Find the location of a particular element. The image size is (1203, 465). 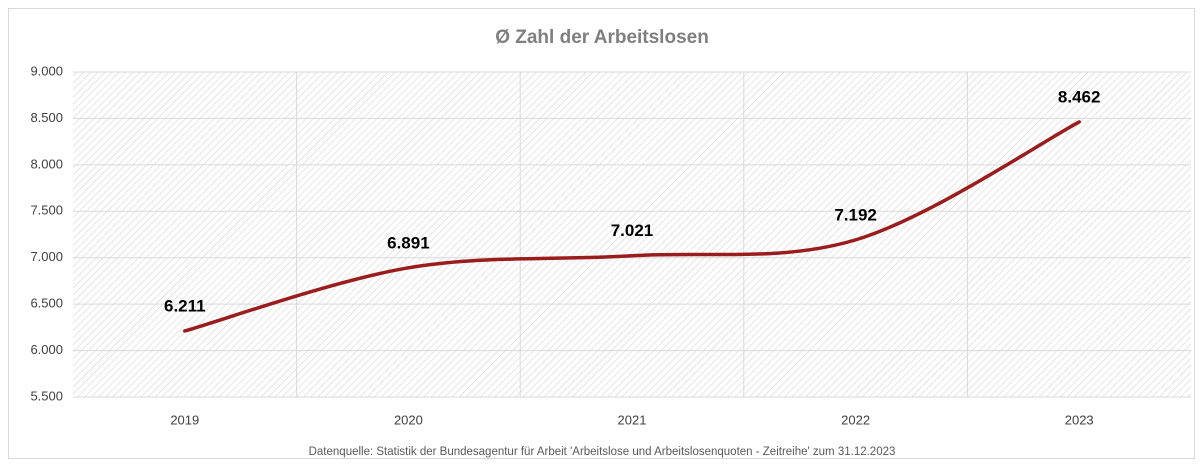

x-tick-label: 2020 is located at coordinates (408, 419).